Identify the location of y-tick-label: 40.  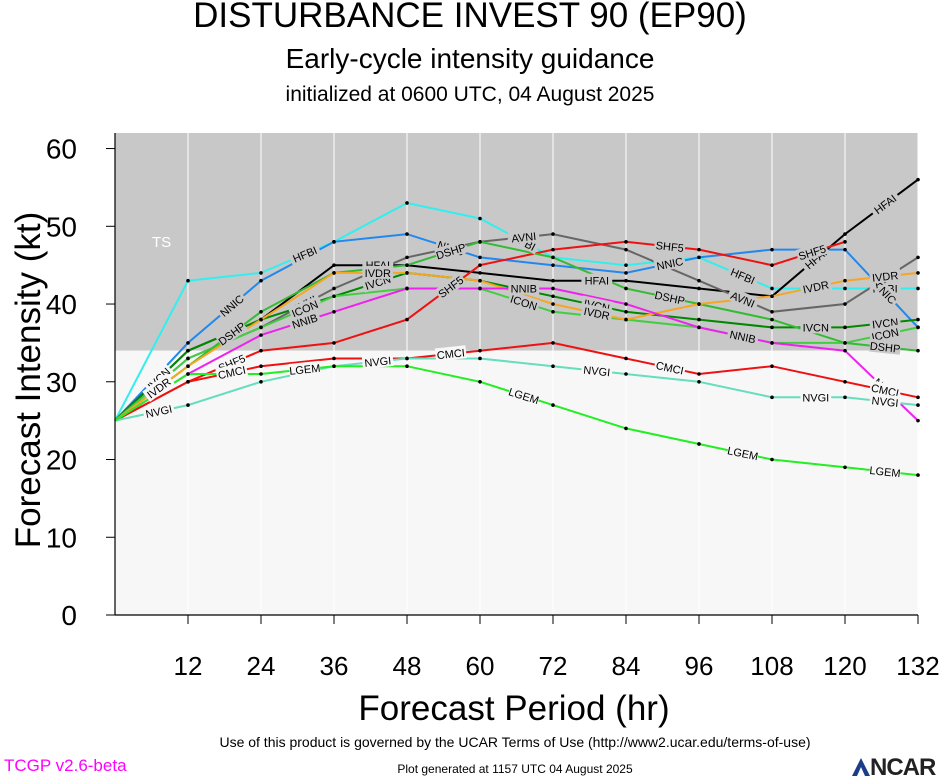
(61, 304).